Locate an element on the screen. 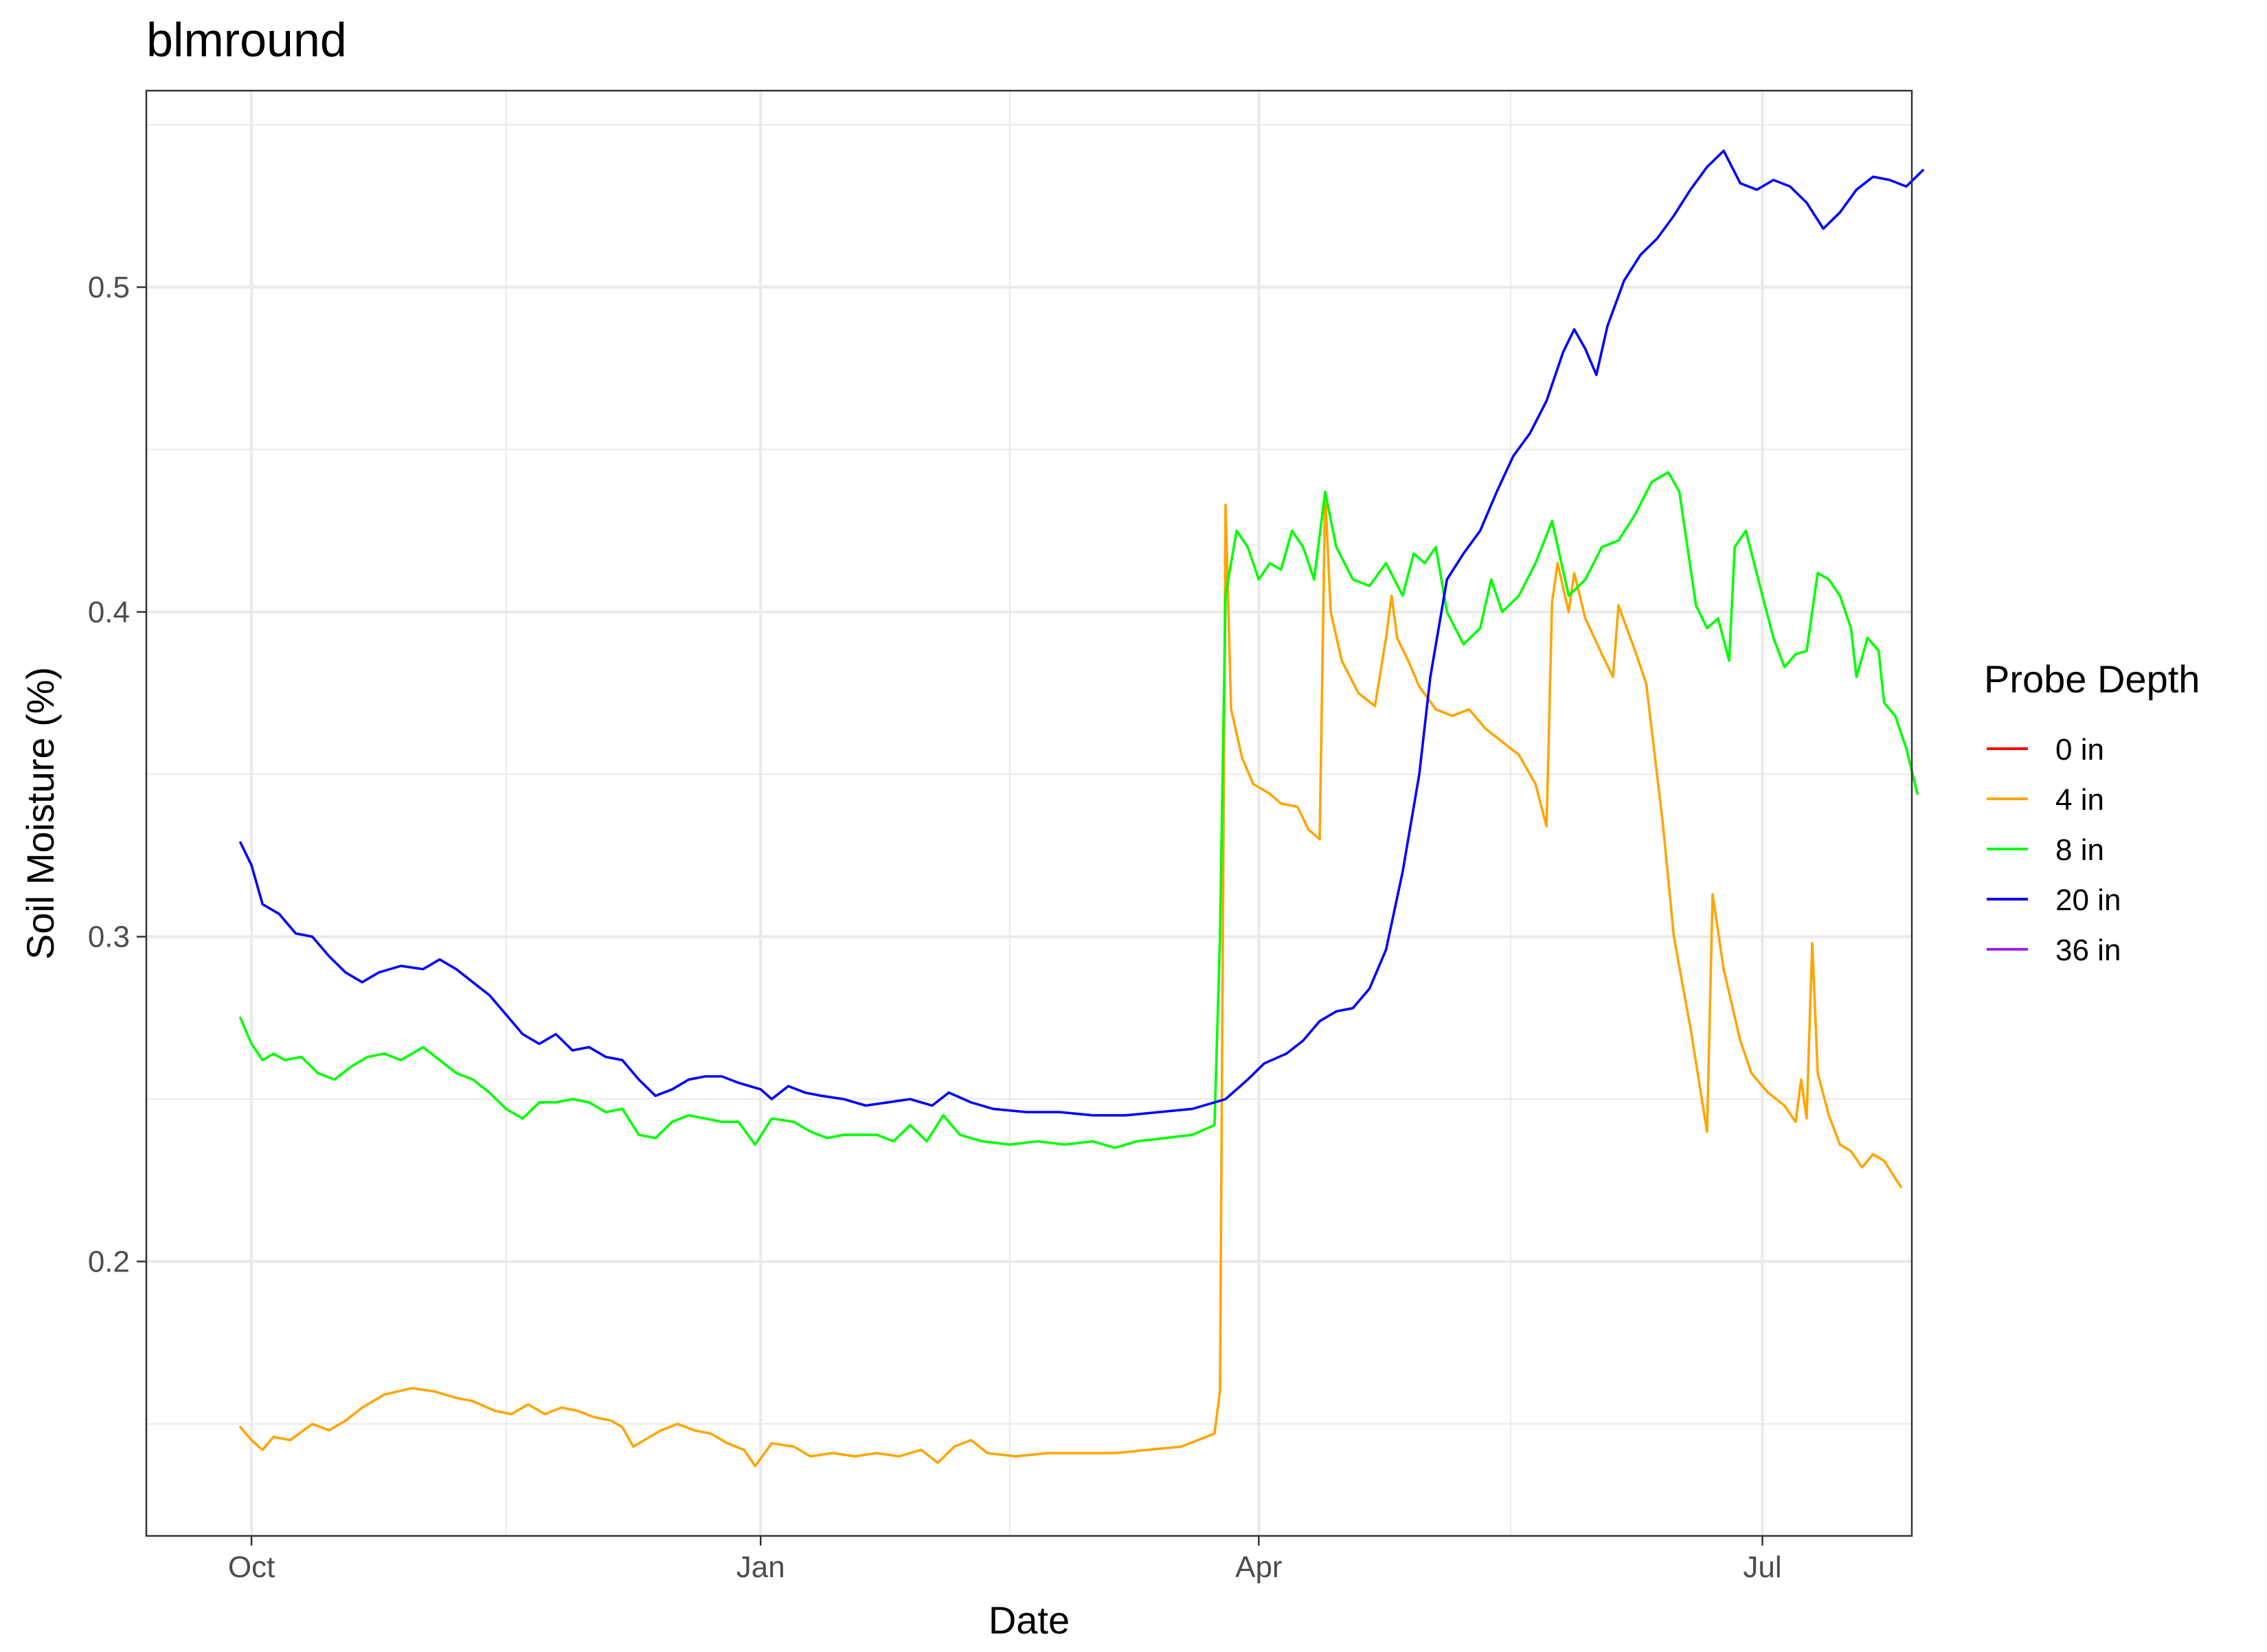  legend-label: 20 in is located at coordinates (2088, 900).